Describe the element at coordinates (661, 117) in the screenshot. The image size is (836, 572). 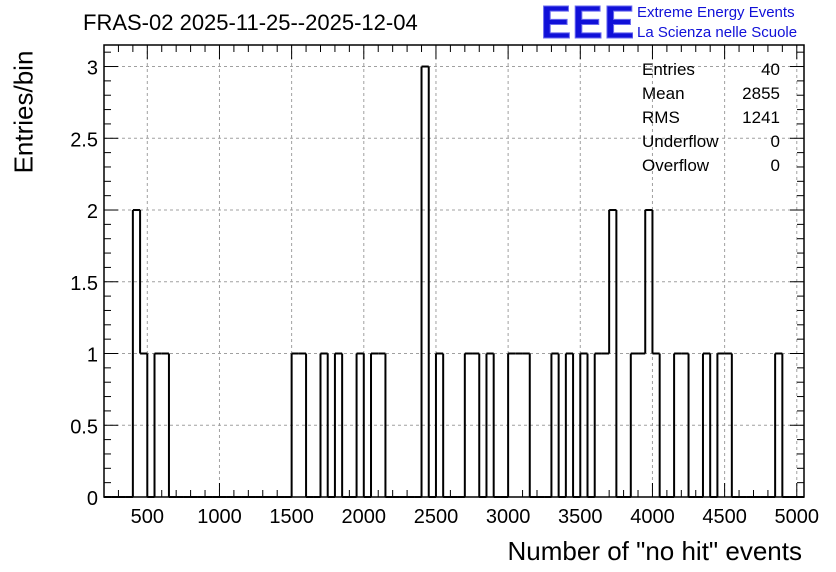
I see `stats-label: RMS` at that location.